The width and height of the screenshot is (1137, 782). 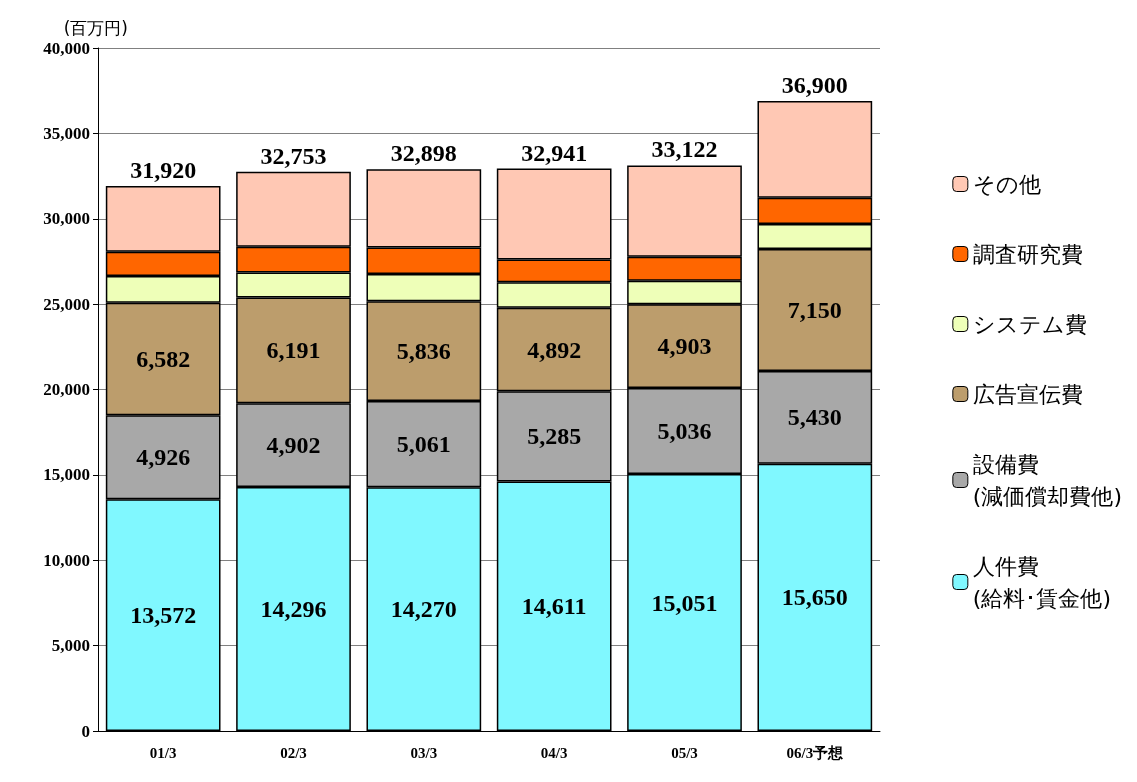 I want to click on data-label: 5,430, so click(x=814, y=417).